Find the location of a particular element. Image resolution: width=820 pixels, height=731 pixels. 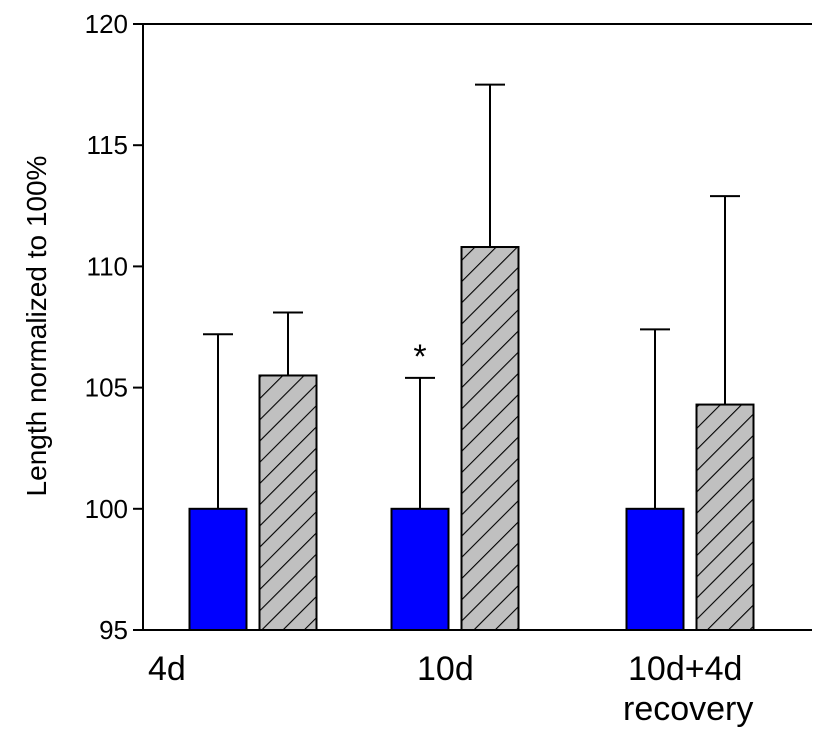

x-category-label: 10d+4d is located at coordinates (685, 669).